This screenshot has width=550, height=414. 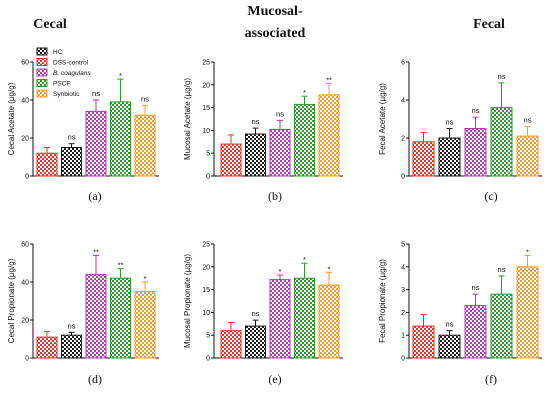 What do you see at coordinates (50, 24) in the screenshot?
I see `title-cecal: Cecal` at bounding box center [50, 24].